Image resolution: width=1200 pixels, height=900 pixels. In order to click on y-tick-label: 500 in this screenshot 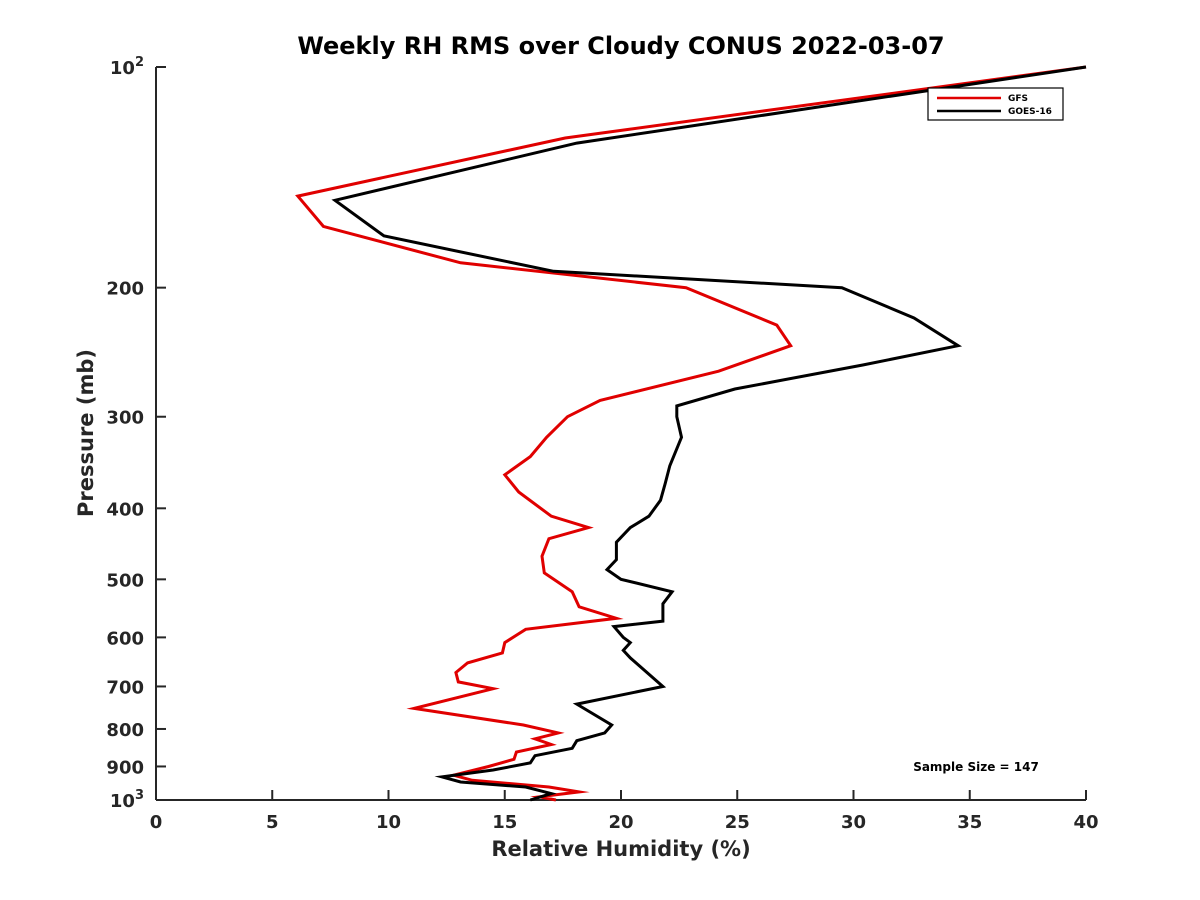, I will do `click(125, 580)`.